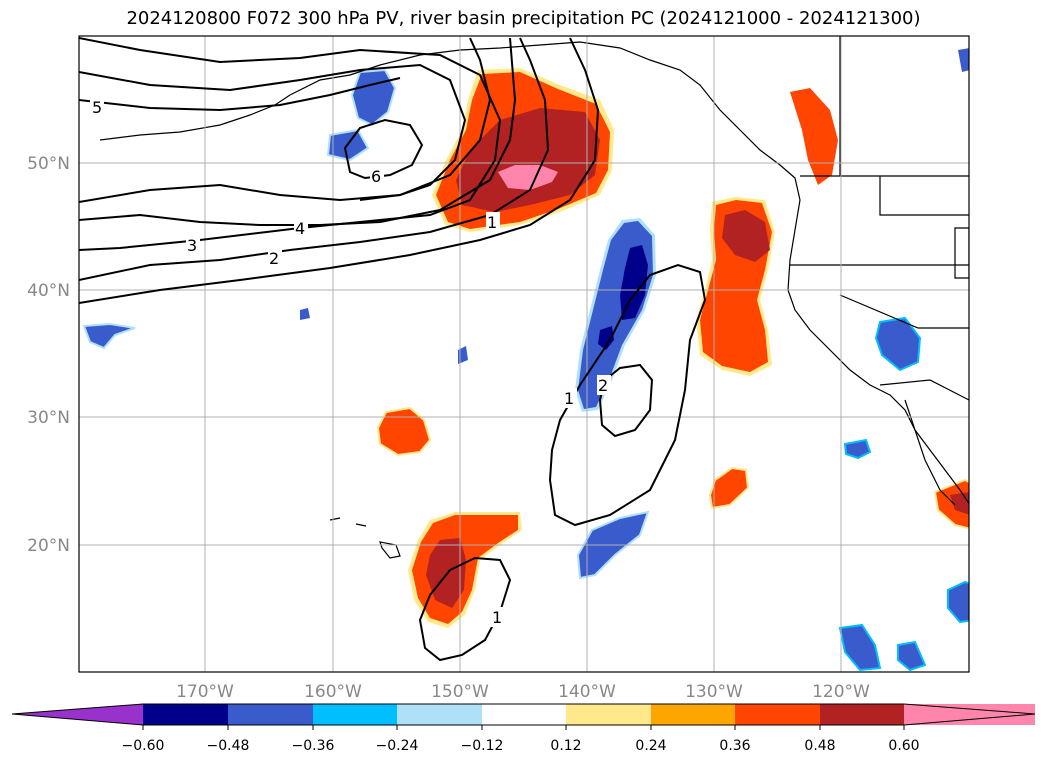  Describe the element at coordinates (565, 746) in the screenshot. I see `colorbar-tick-label: 0.12` at that location.